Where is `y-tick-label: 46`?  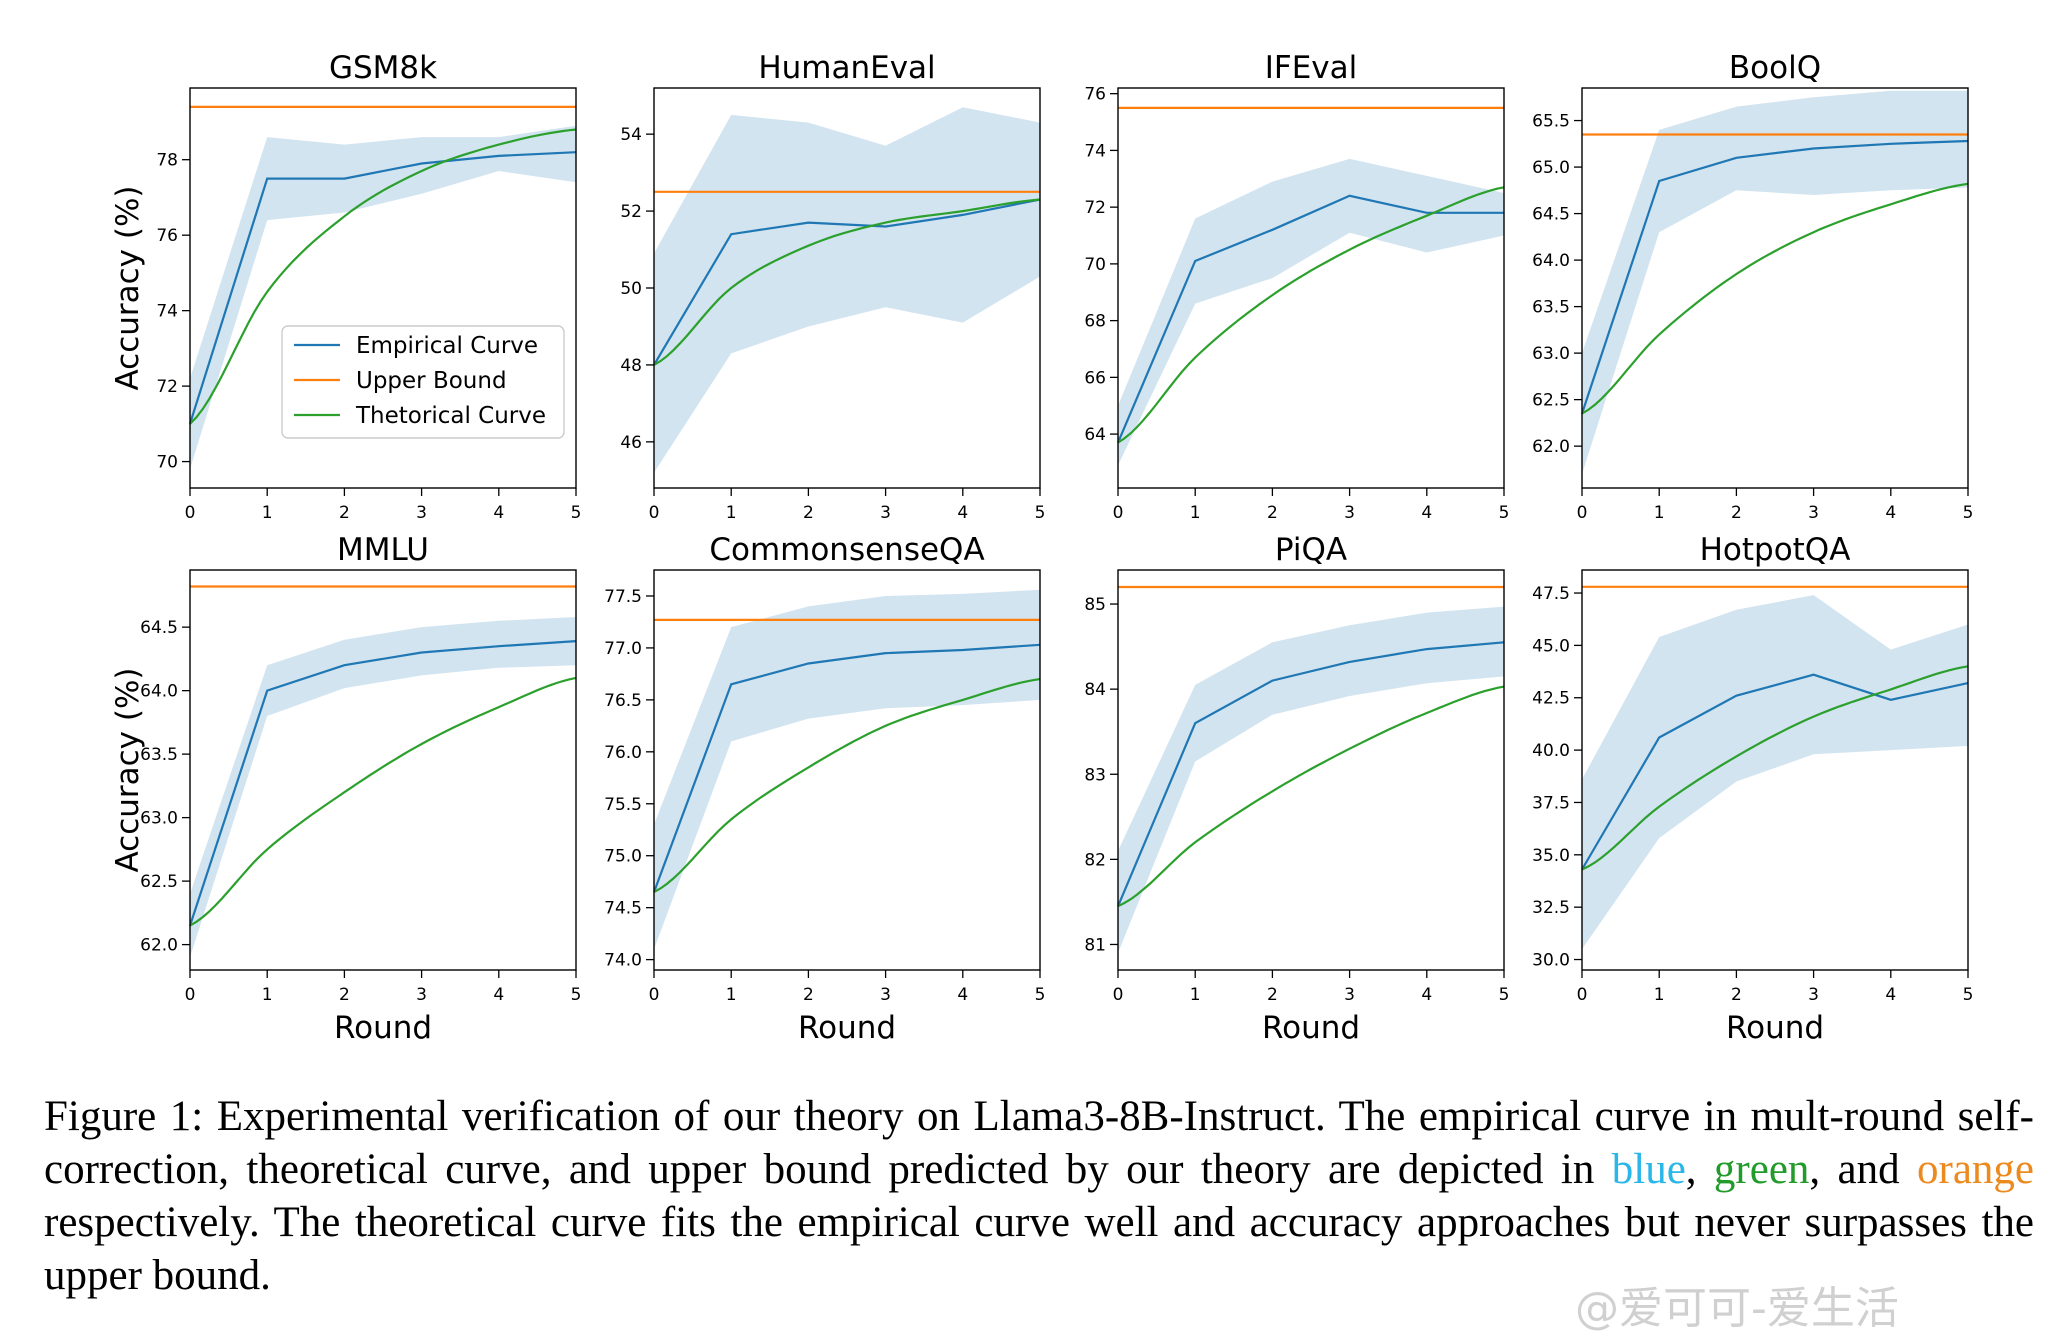 y-tick-label: 46 is located at coordinates (631, 443).